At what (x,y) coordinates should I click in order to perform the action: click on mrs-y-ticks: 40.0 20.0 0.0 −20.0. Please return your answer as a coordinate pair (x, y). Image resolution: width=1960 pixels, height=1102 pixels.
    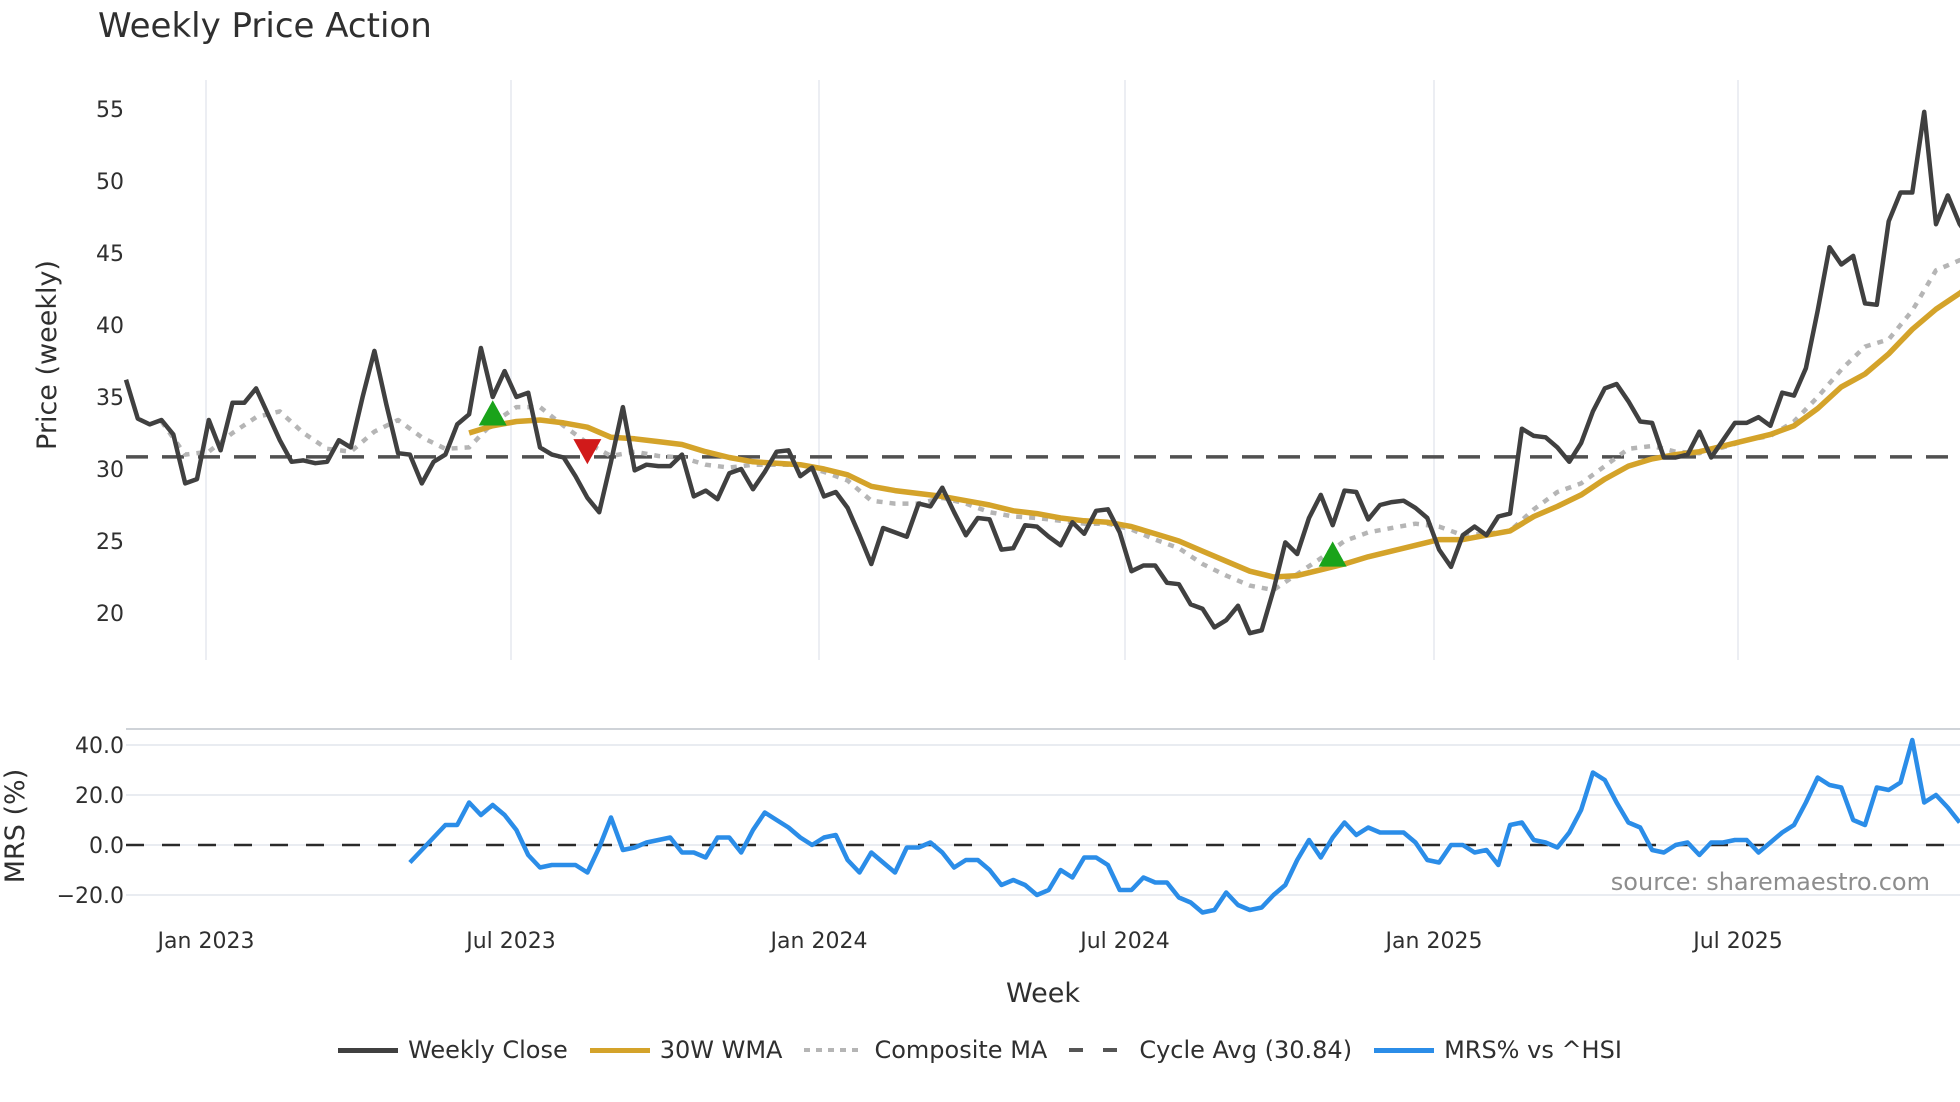
    Looking at the image, I should click on (90, 821).